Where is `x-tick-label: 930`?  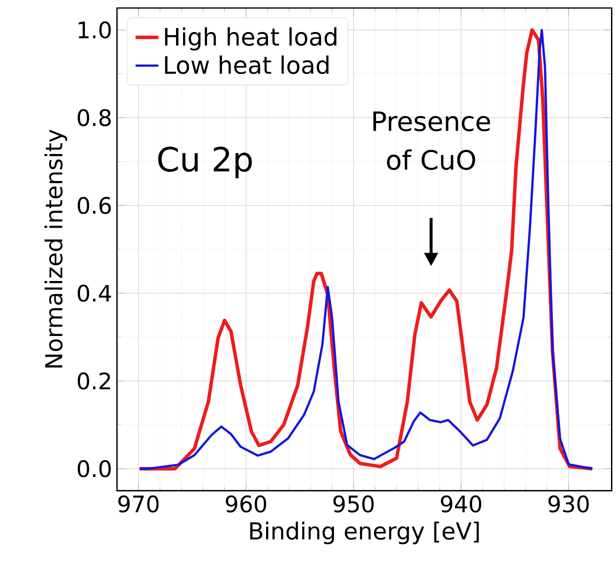 x-tick-label: 930 is located at coordinates (568, 504).